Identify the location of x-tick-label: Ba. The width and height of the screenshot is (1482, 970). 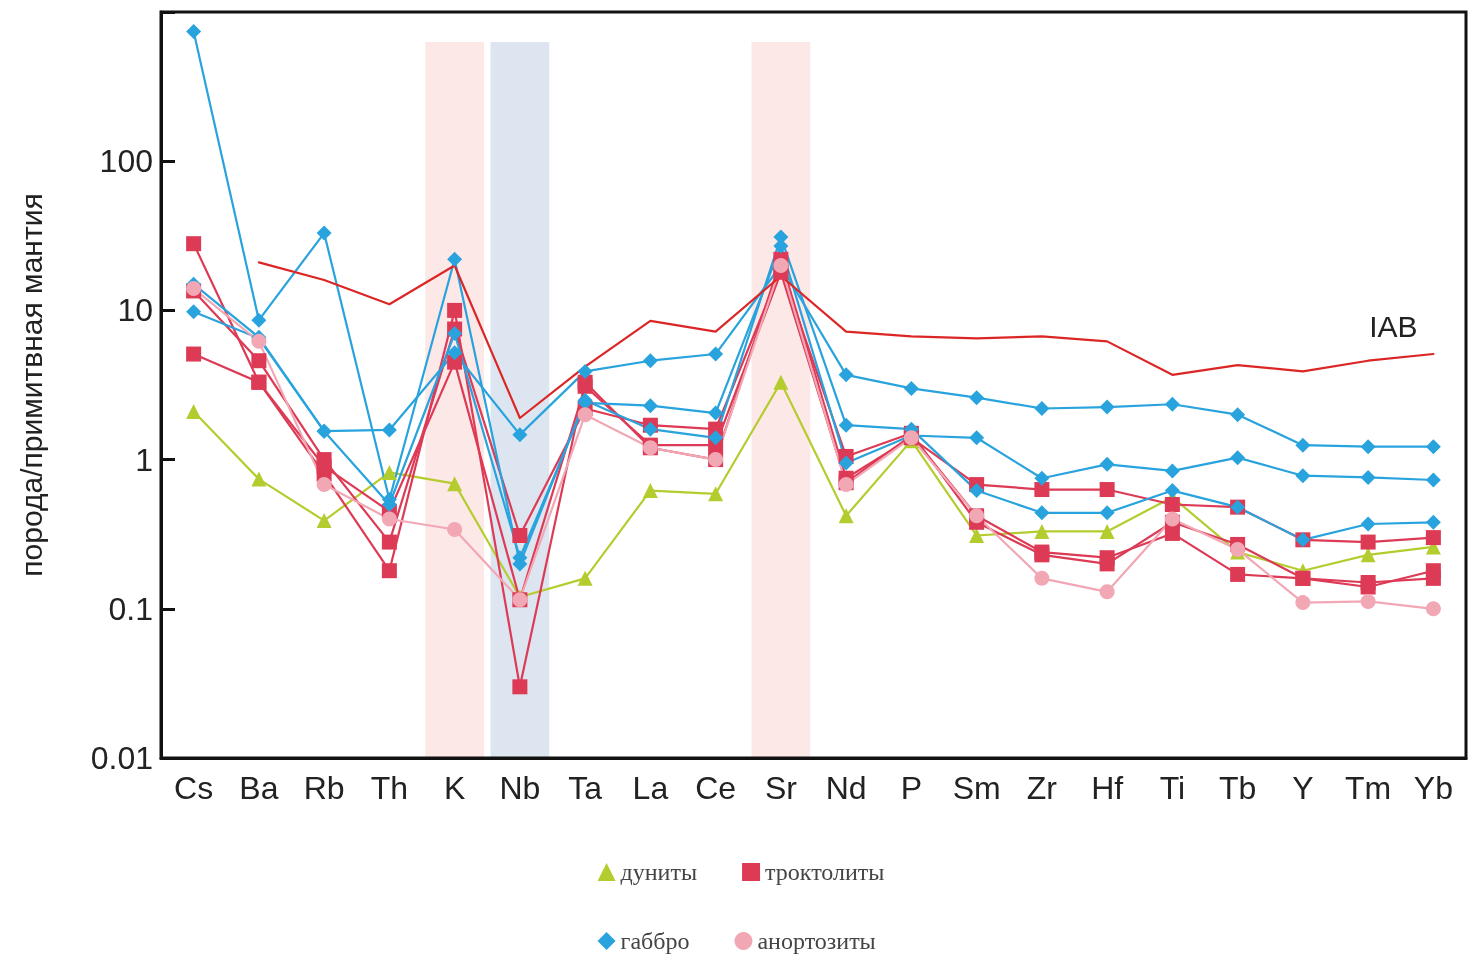
(259, 788).